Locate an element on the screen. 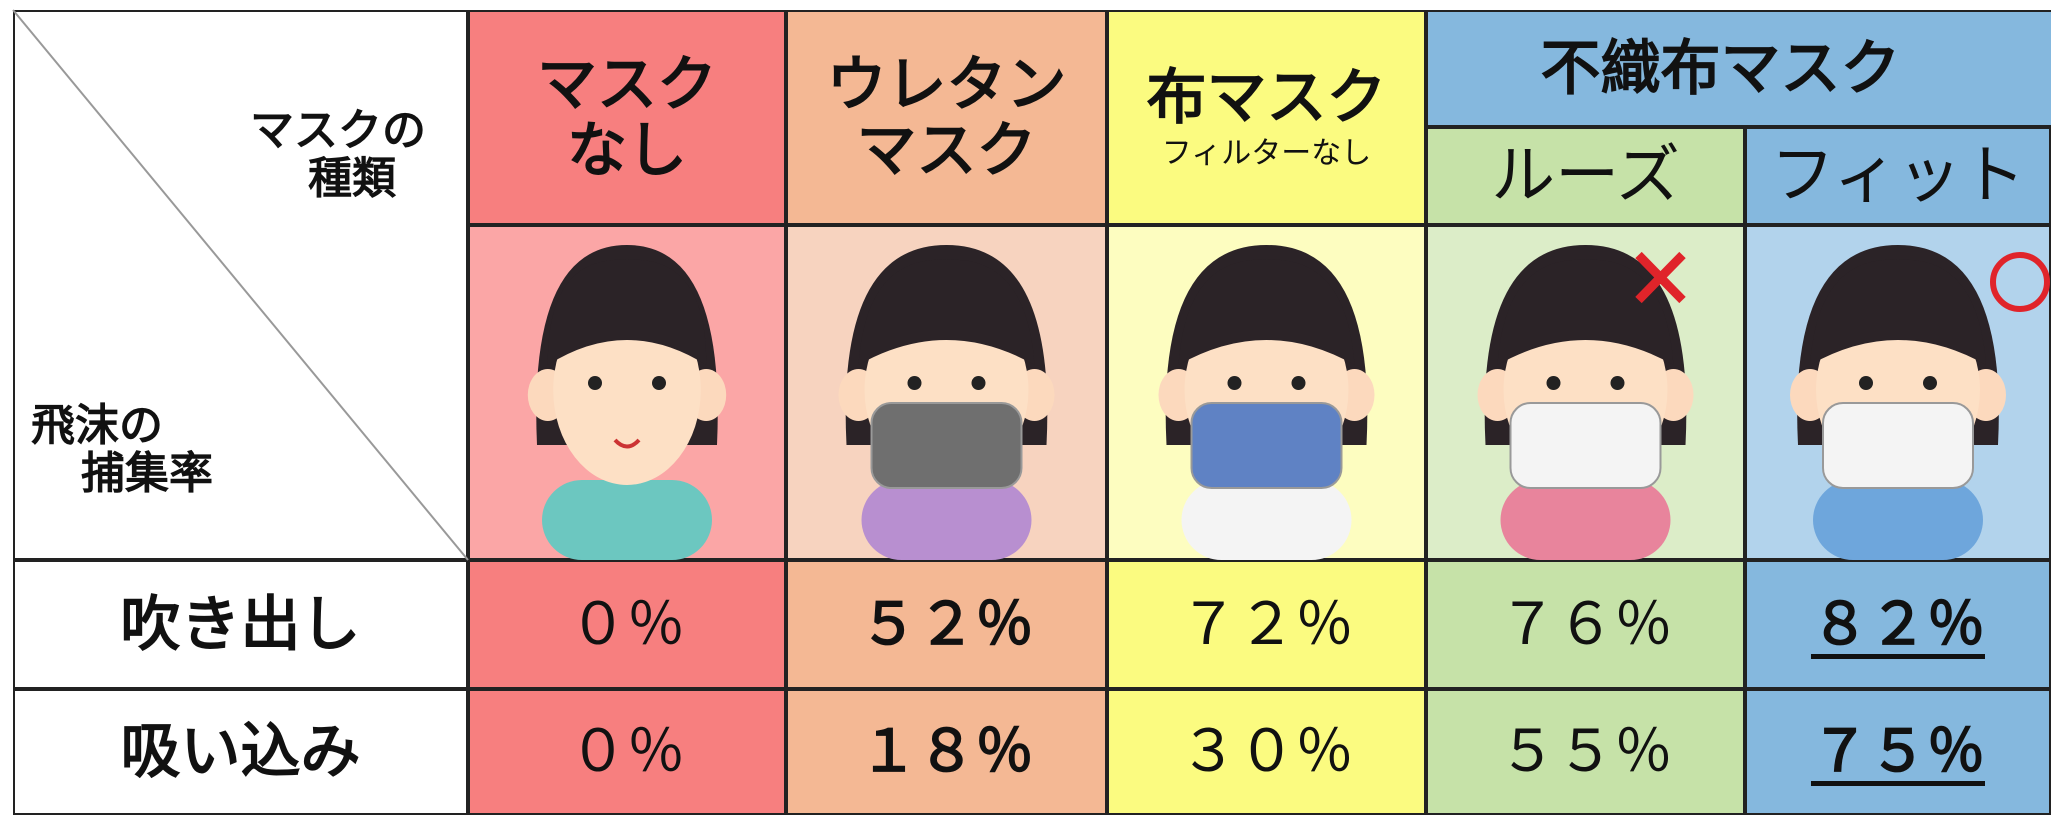 This screenshot has height=815, width=2051. value-cell: ５５％ is located at coordinates (1585, 752).